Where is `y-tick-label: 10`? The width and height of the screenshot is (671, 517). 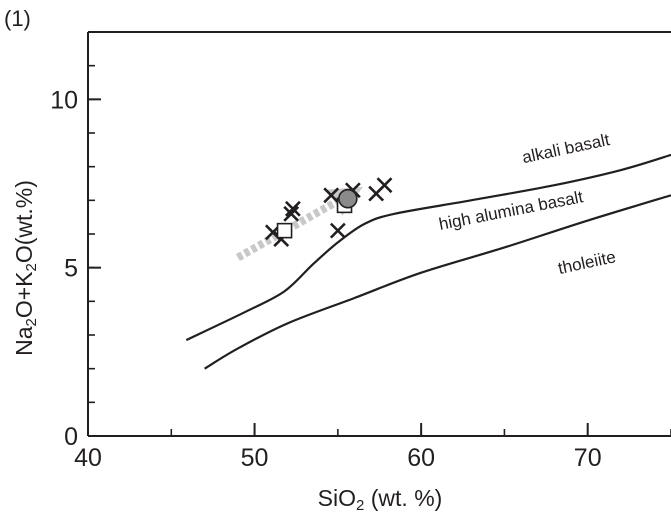 y-tick-label: 10 is located at coordinates (64, 100).